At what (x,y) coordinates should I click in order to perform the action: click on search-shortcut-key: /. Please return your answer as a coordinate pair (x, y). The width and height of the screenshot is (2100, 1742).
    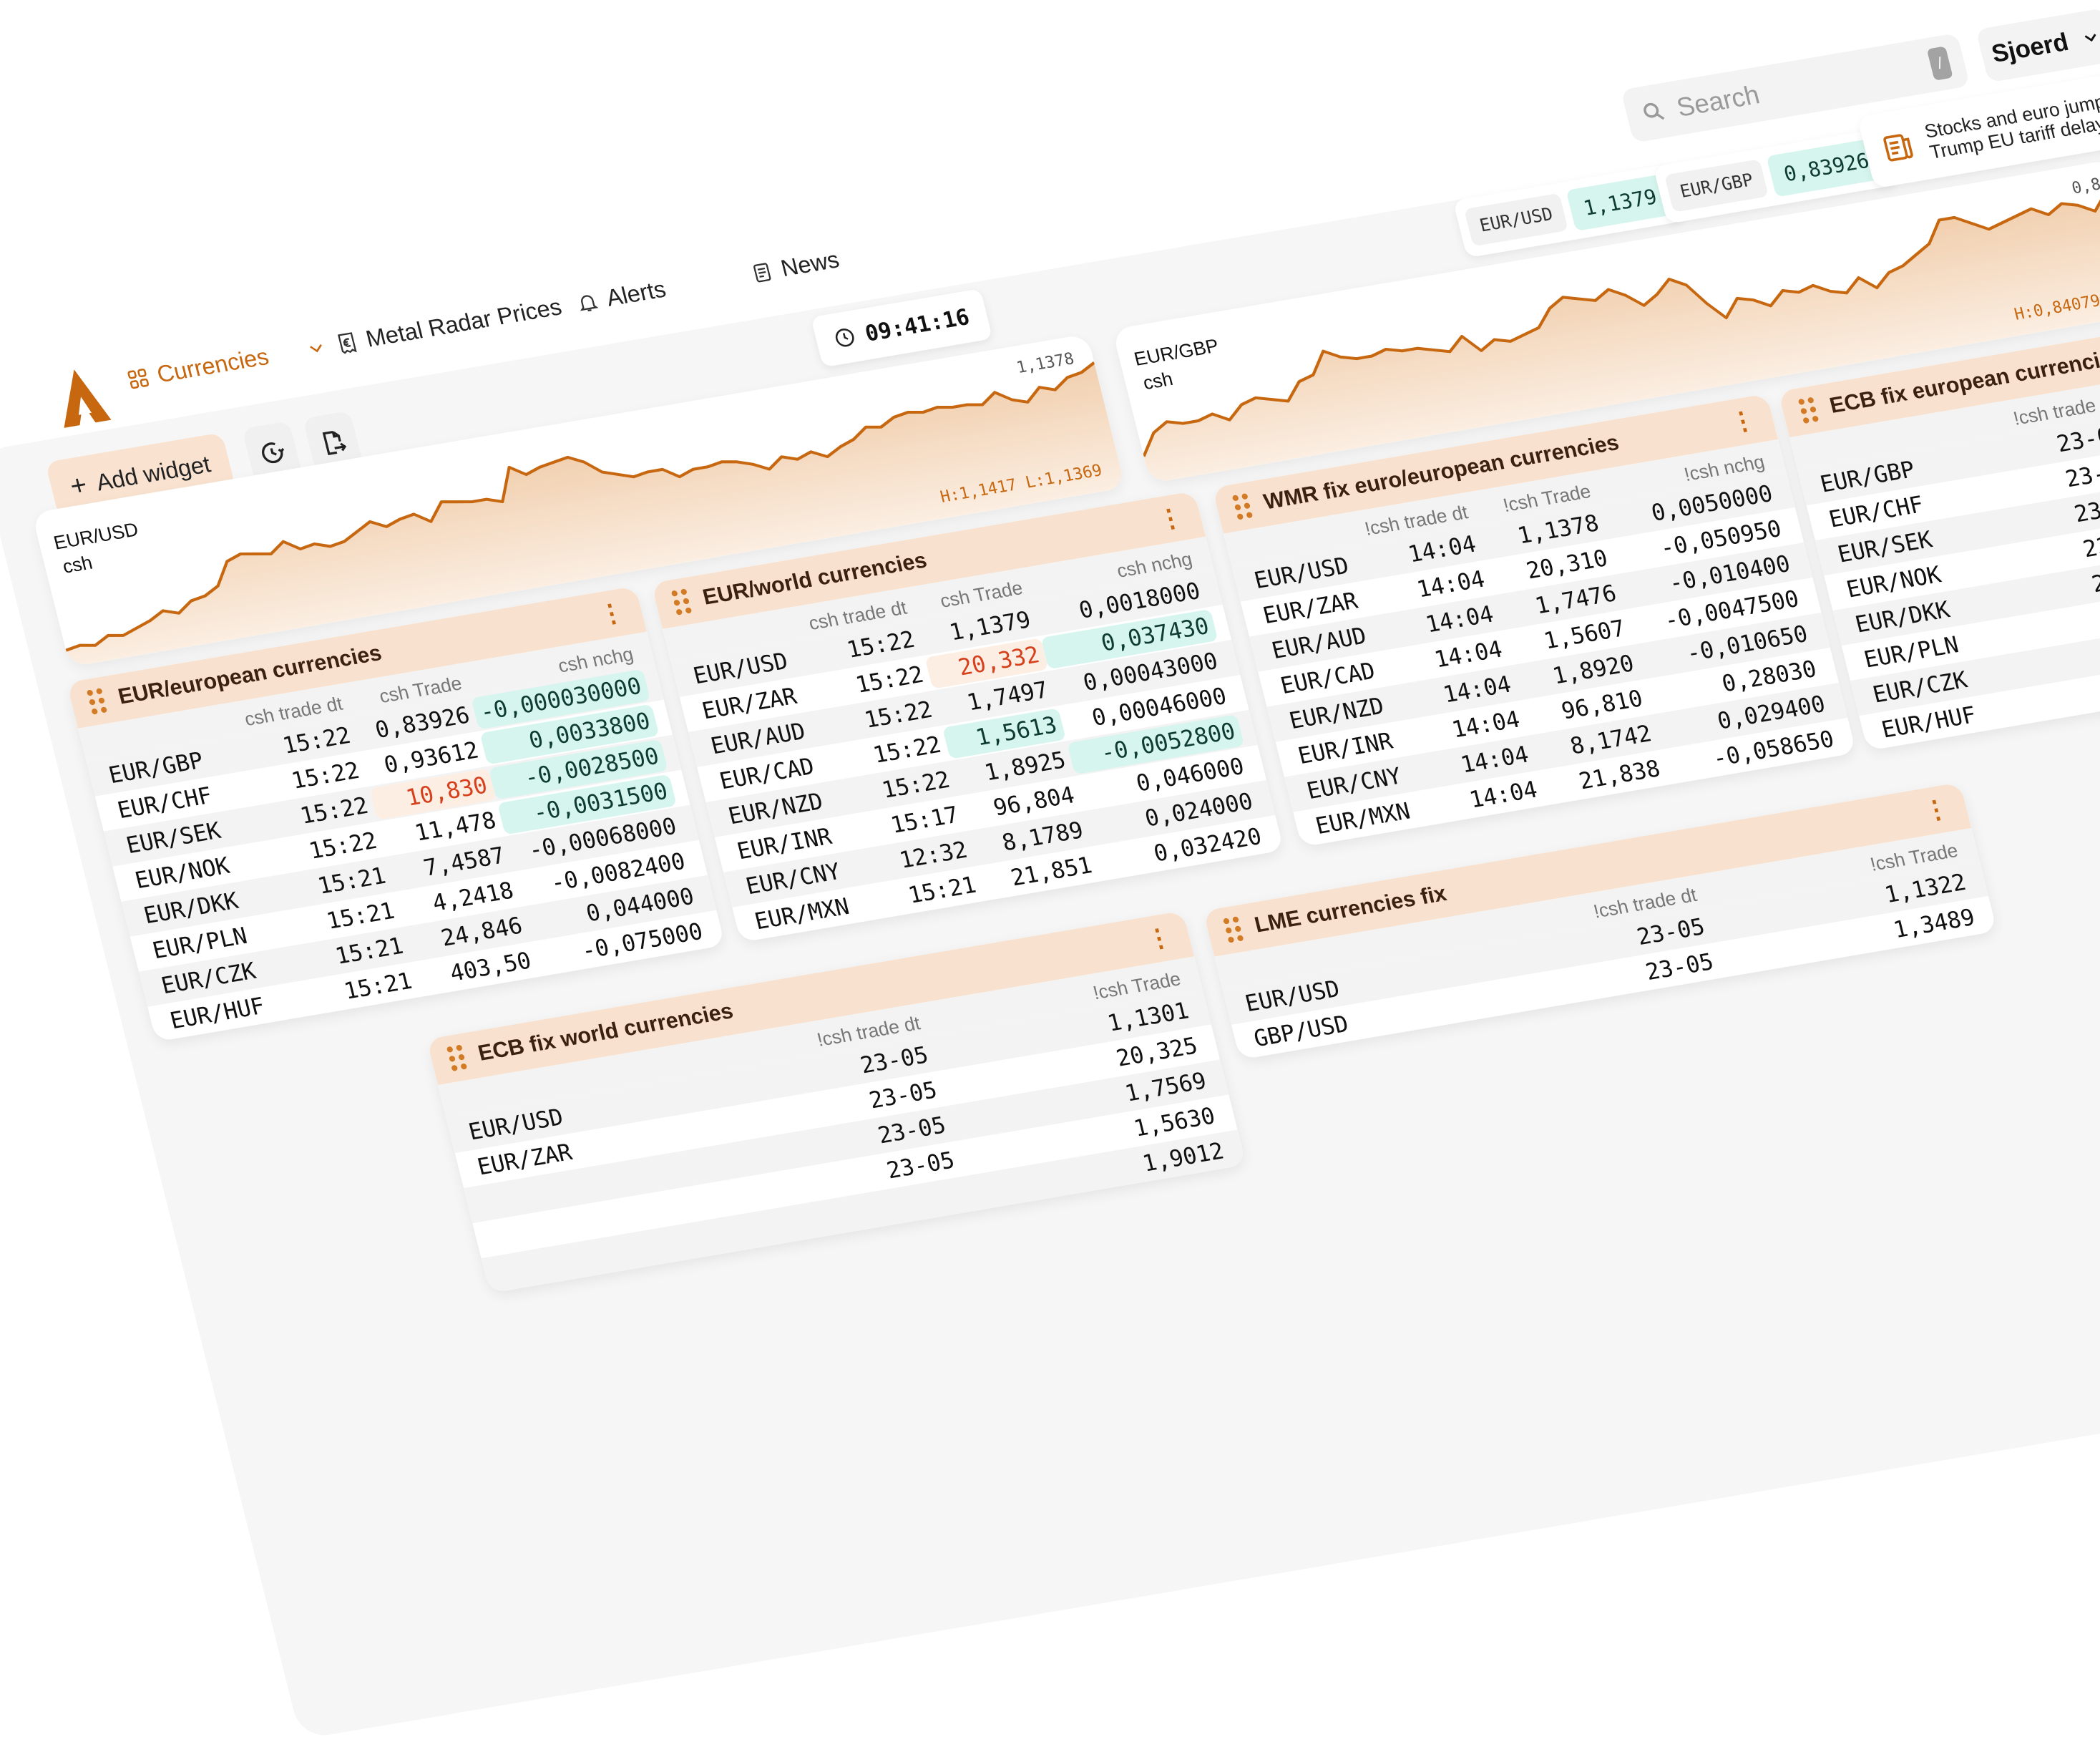
    Looking at the image, I should click on (1940, 63).